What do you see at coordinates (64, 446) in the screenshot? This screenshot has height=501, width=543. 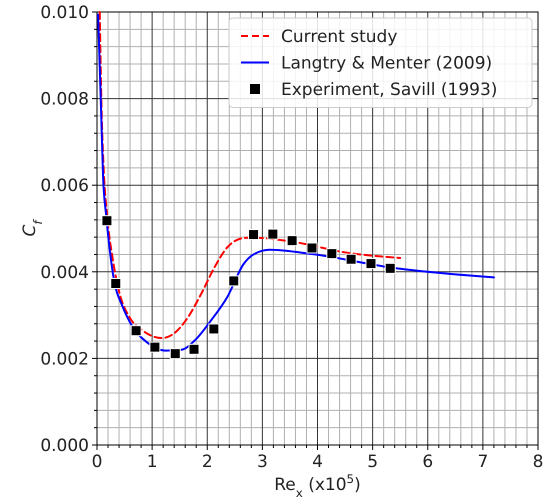 I see `y-tick-label: 0.000` at bounding box center [64, 446].